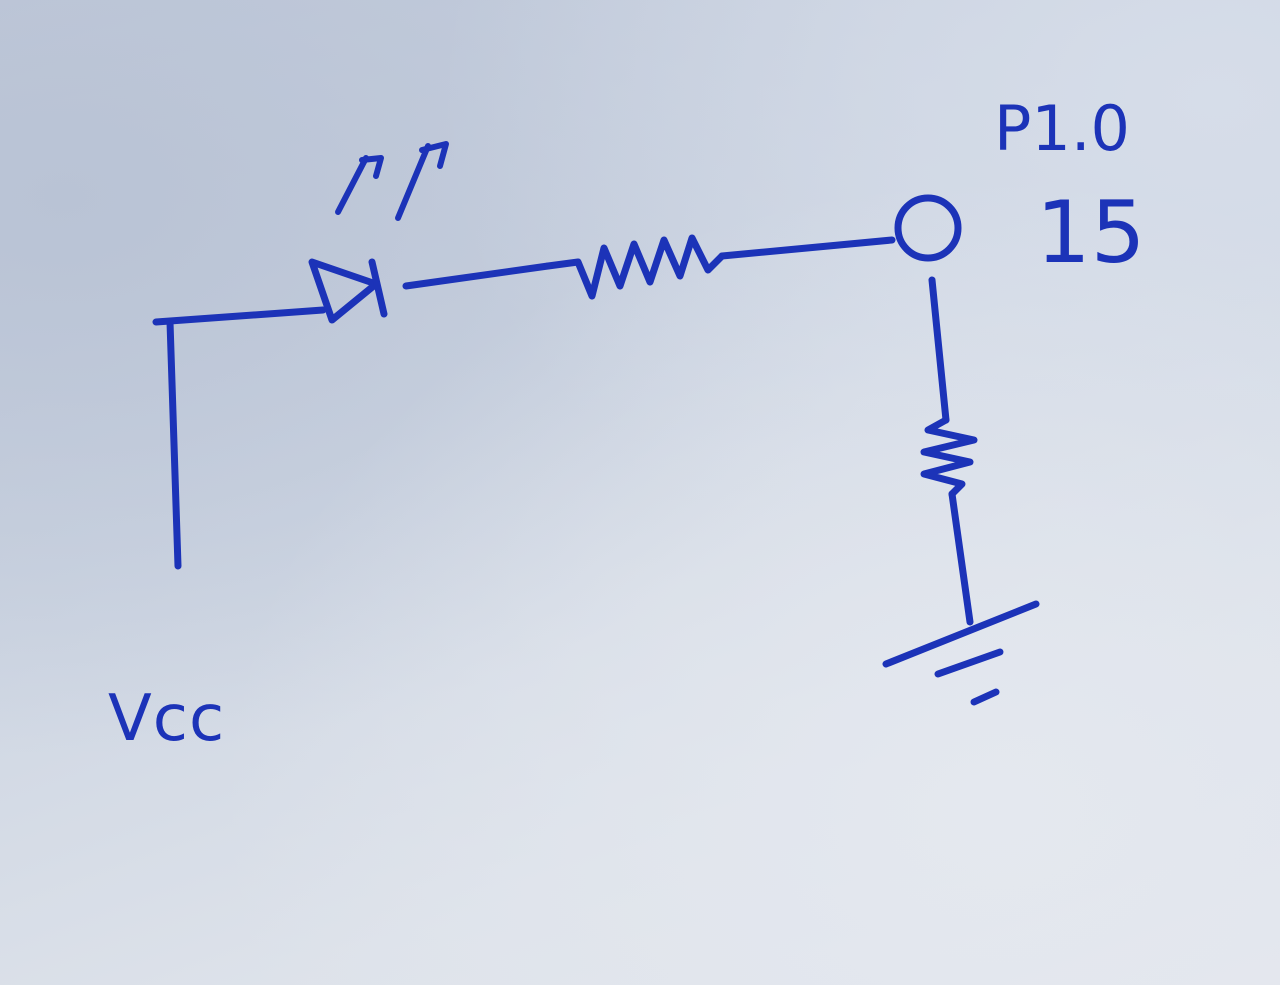 The height and width of the screenshot is (985, 1280). Describe the element at coordinates (1090, 233) in the screenshot. I see `pin-label: 15` at that location.